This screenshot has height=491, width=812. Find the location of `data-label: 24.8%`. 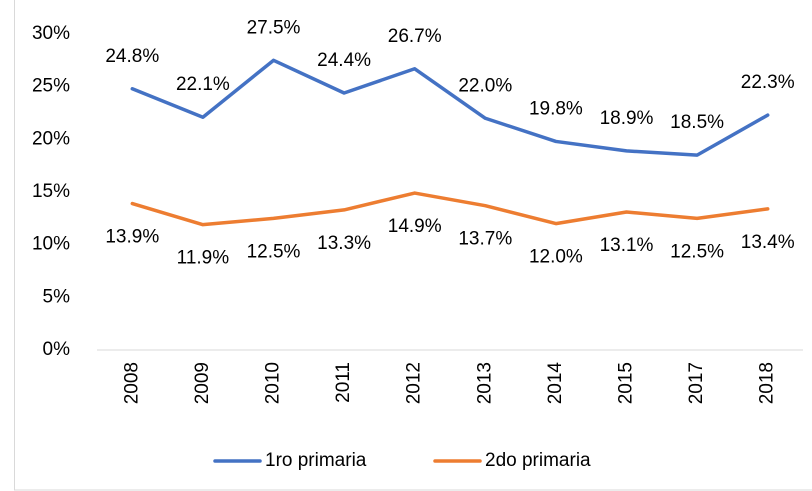

data-label: 24.8% is located at coordinates (132, 56).